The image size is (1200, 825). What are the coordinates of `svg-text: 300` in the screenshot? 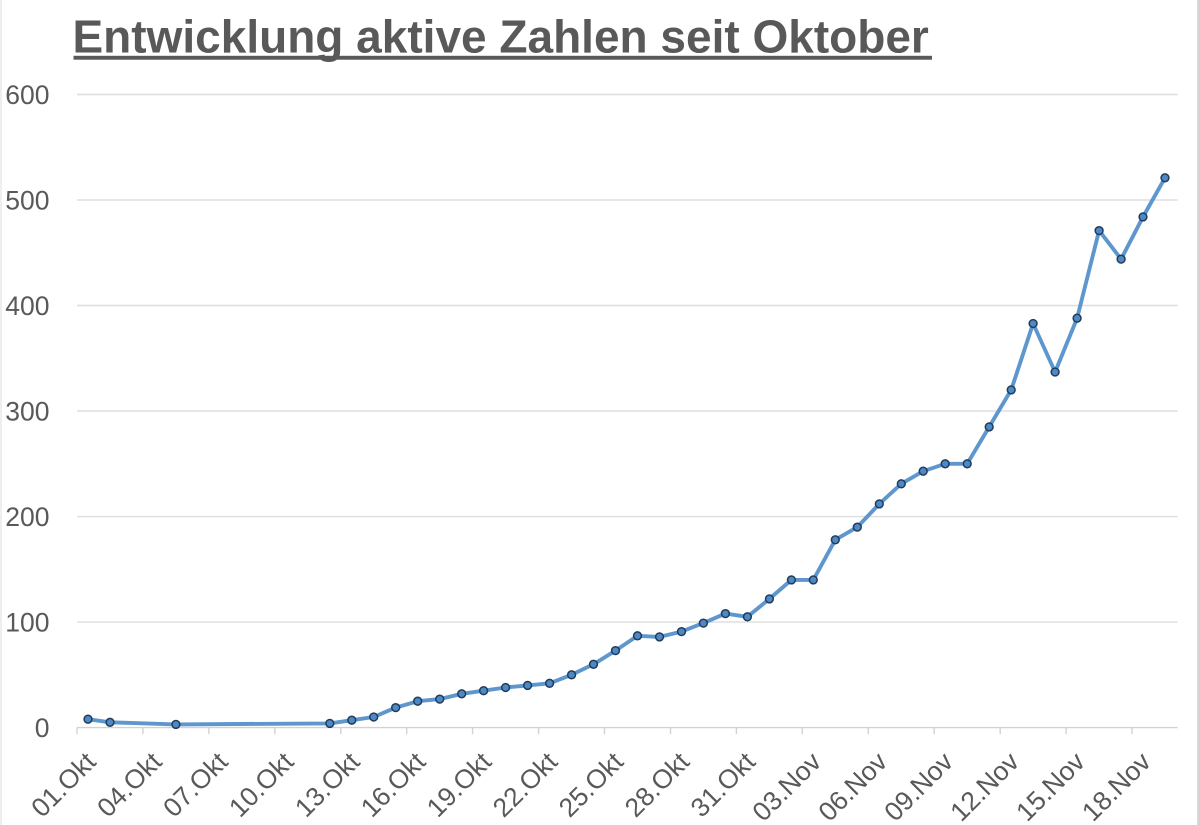 It's located at (27, 411).